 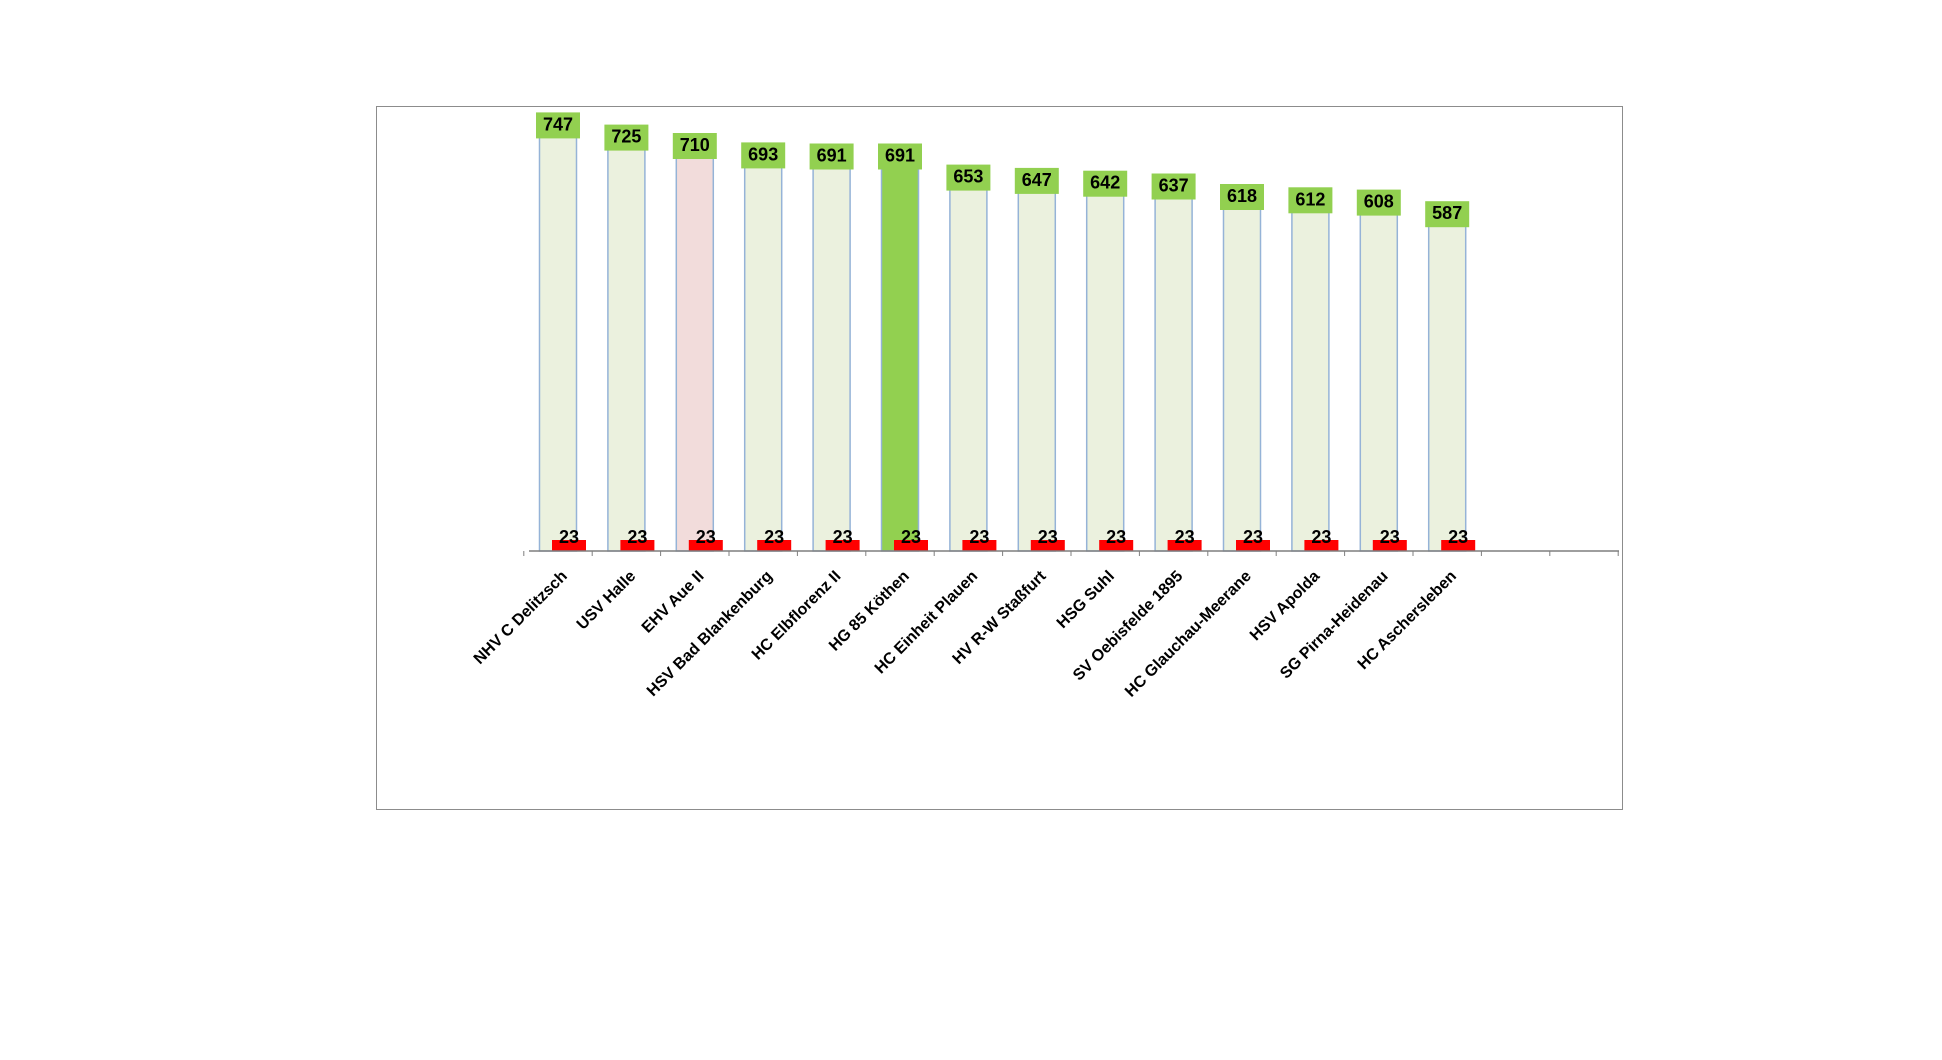 What do you see at coordinates (710, 634) in the screenshot?
I see `category-label: HSV Bad Blankenburg` at bounding box center [710, 634].